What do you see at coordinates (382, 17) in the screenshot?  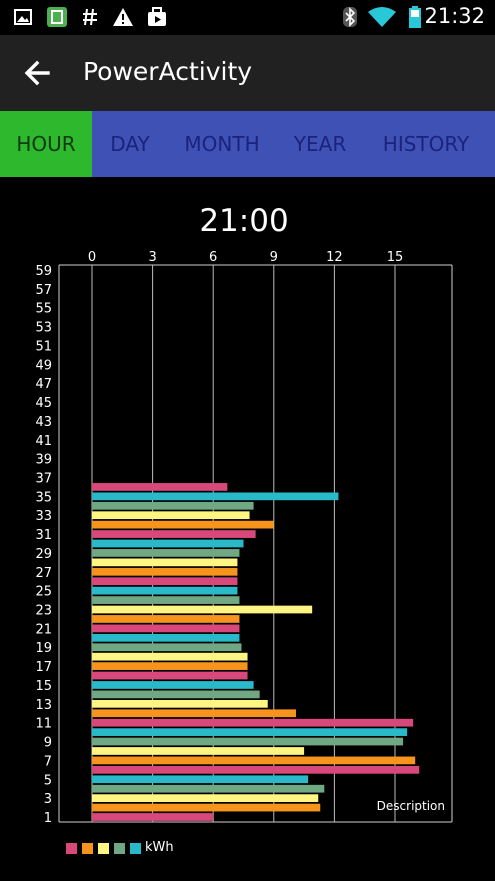 I see `wifi-icon` at bounding box center [382, 17].